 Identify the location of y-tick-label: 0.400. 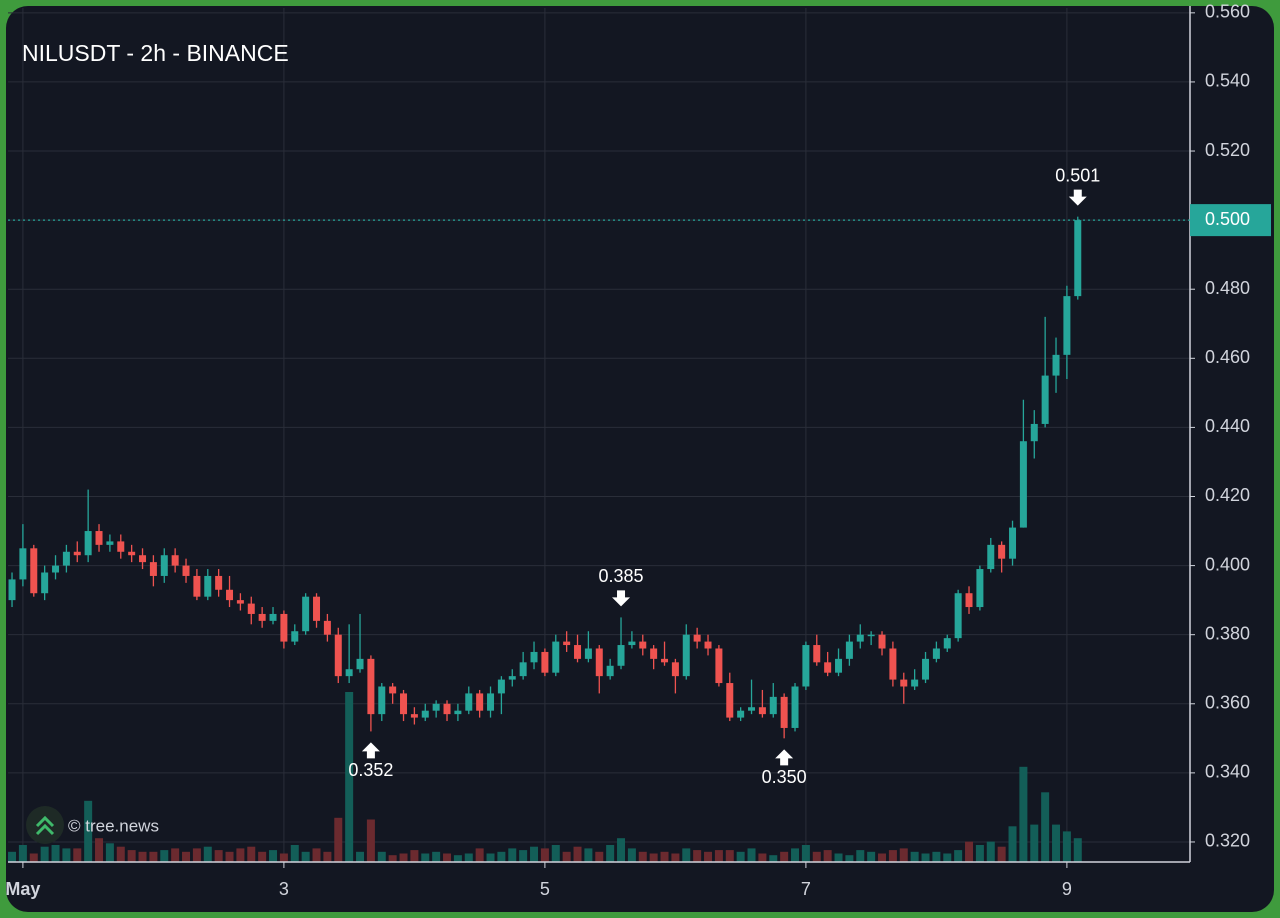
(1227, 564).